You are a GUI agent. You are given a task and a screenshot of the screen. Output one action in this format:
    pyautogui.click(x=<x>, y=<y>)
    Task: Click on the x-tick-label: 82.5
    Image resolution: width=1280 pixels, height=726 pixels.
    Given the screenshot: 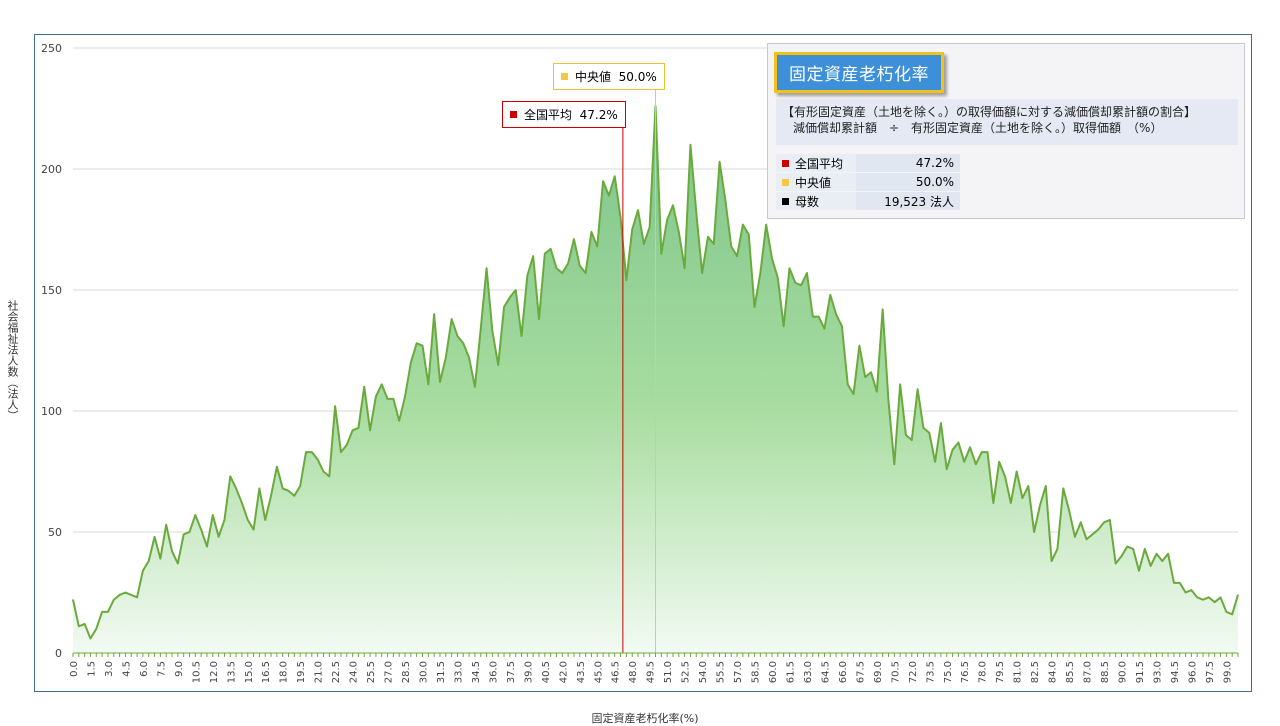 What is the action you would take?
    pyautogui.click(x=1035, y=672)
    